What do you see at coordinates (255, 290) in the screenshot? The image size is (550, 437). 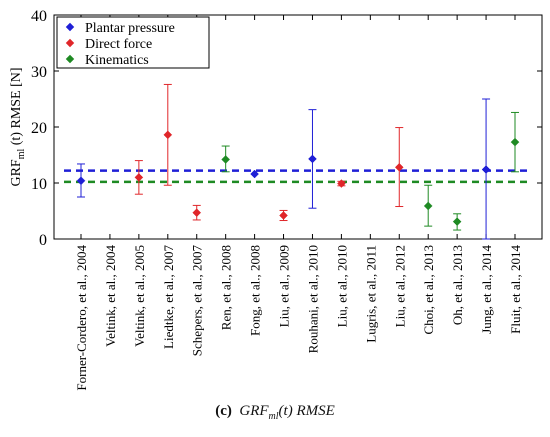 I see `x-tick-label: Fong, et al., 2008` at bounding box center [255, 290].